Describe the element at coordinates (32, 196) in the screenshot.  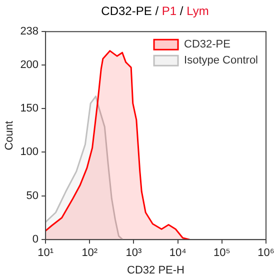
I see `y-tick-label: 50` at that location.